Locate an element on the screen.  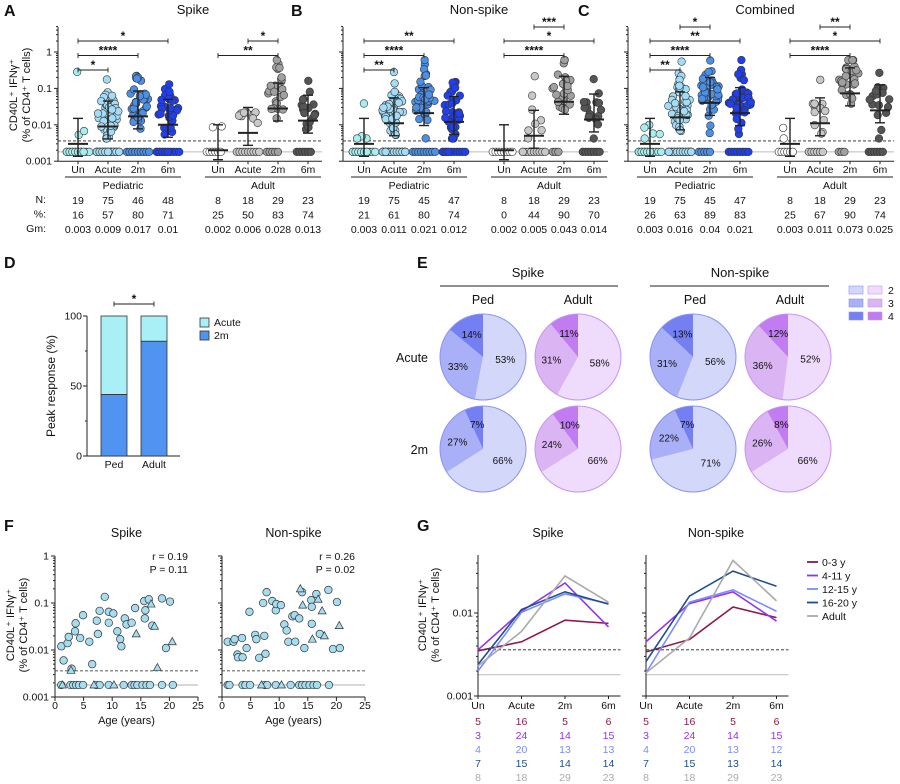
x-tick-label: 5 is located at coordinates (84, 706).